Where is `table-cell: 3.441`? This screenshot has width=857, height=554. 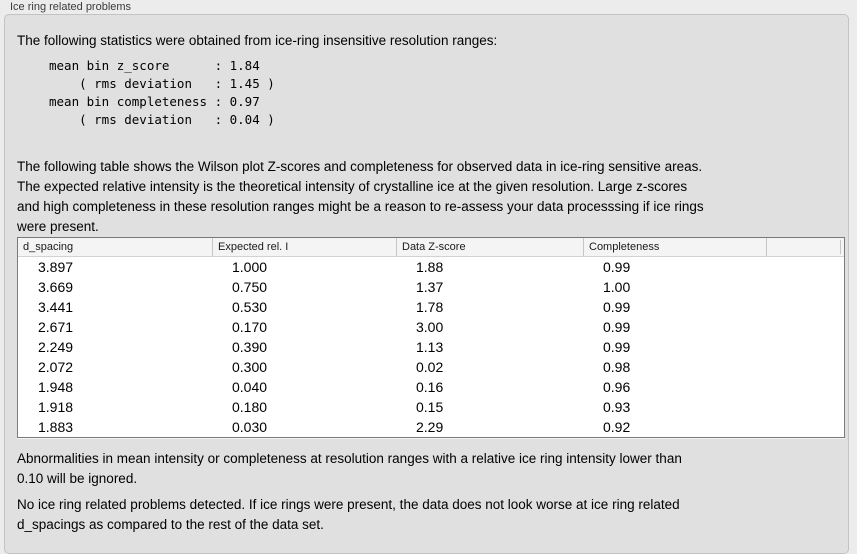
table-cell: 3.441 is located at coordinates (56, 307).